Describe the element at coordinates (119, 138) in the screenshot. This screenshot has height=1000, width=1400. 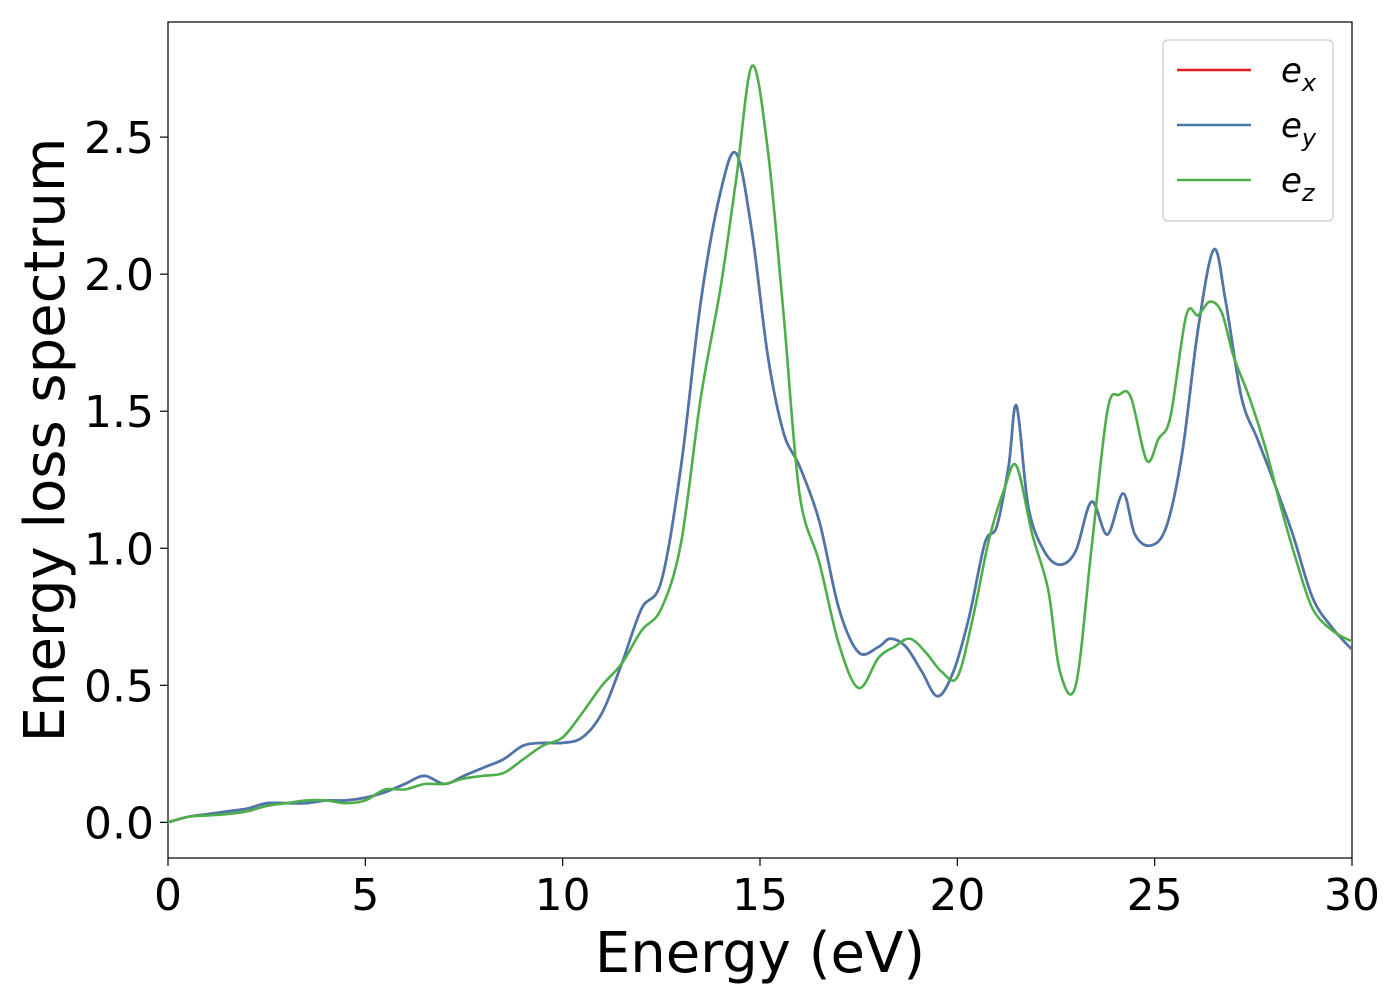
I see `y-tick-label: 2.5` at that location.